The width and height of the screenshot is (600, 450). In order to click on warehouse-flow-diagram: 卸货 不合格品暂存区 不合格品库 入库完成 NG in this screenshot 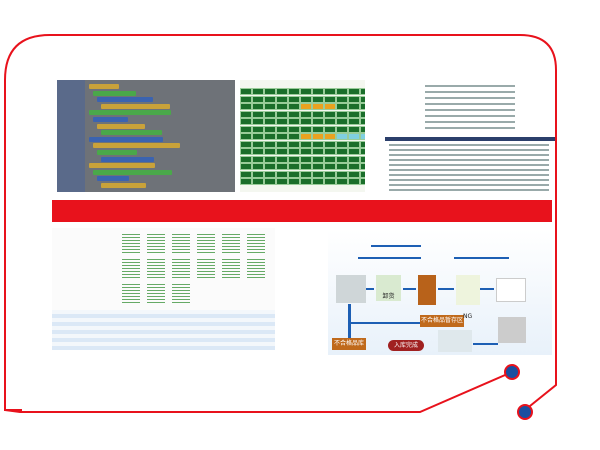, I will do `click(440, 292)`.